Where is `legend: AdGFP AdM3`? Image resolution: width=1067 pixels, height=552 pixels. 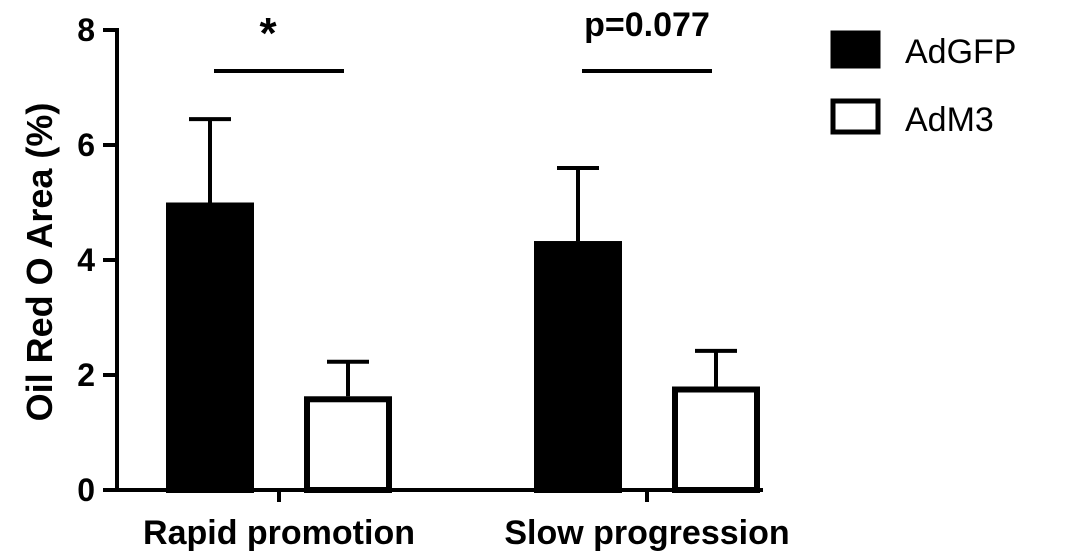 legend: AdGFP AdM3 is located at coordinates (924, 86).